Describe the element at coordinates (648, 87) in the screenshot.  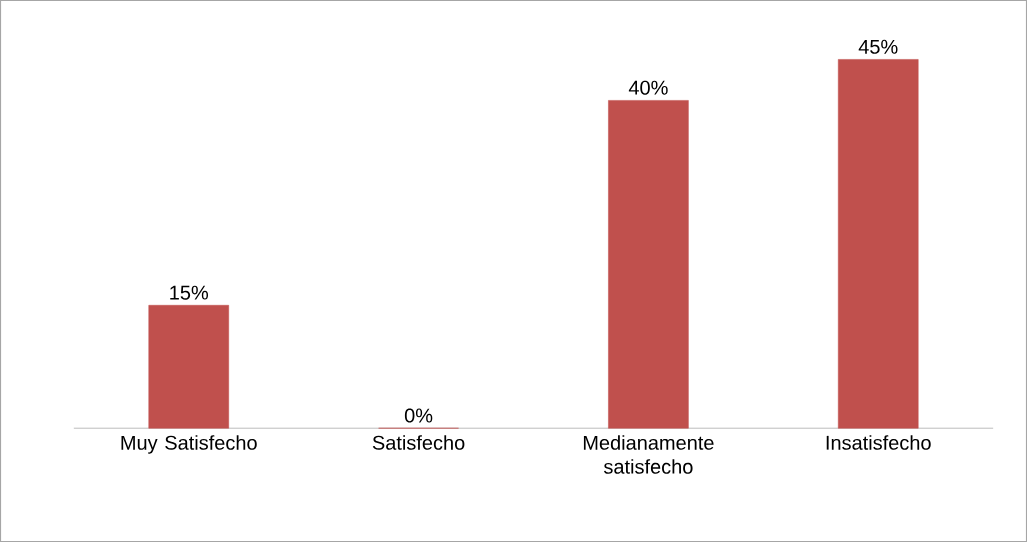
I see `data-label: 40%` at that location.